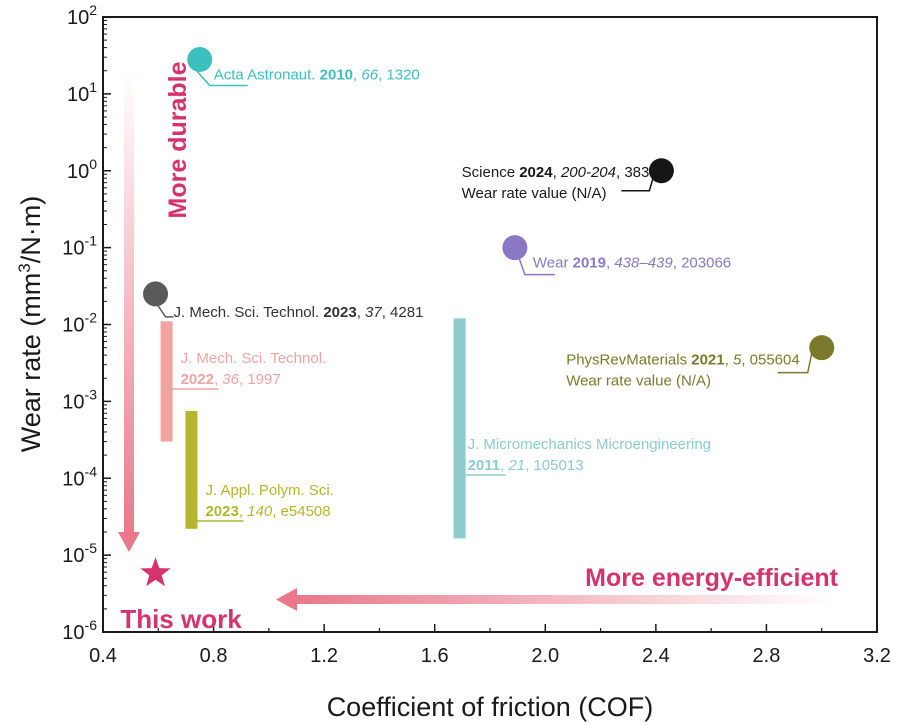 This screenshot has width=900, height=725. Describe the element at coordinates (299, 312) in the screenshot. I see `point-label: J. Mech. Sci. Technol. 2023, 37, 4281` at that location.